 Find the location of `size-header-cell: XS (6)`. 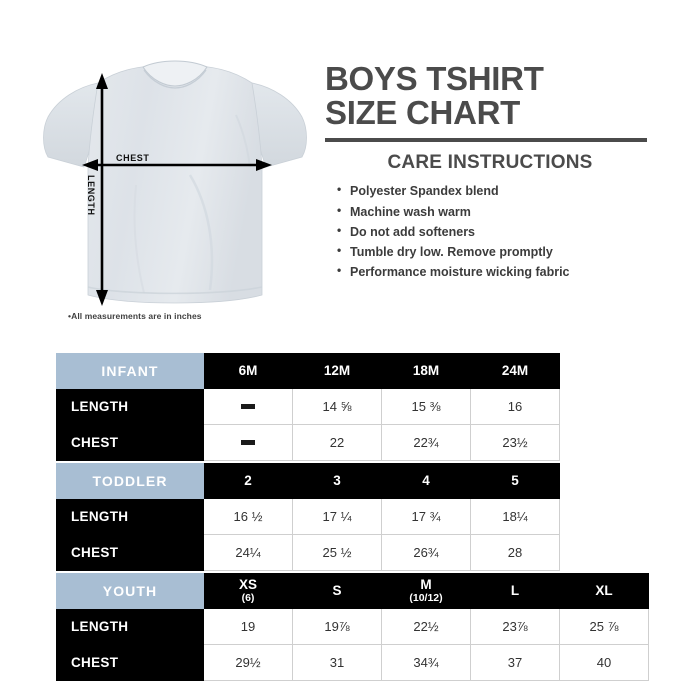

size-header-cell: XS (6) is located at coordinates (248, 591).